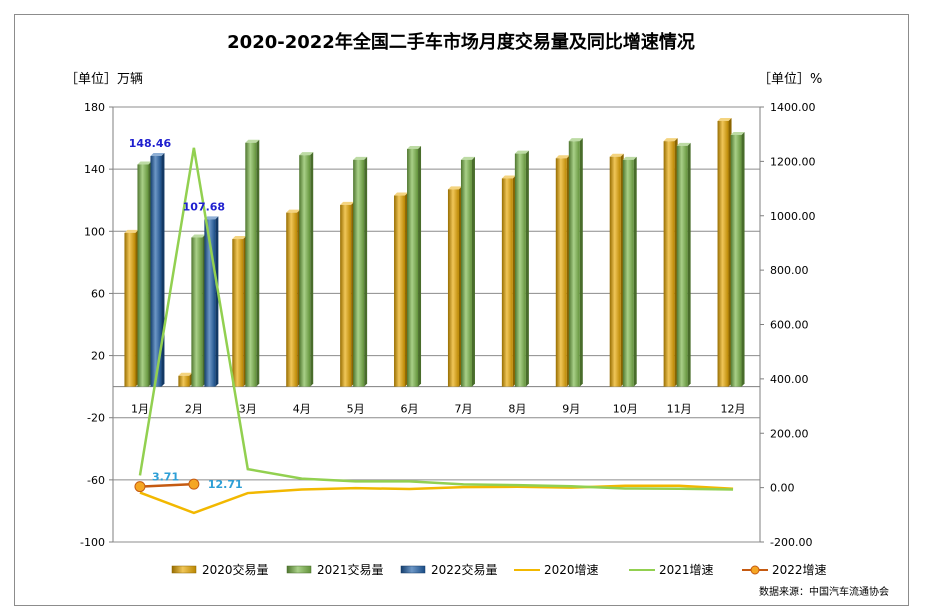 The width and height of the screenshot is (925, 612). I want to click on right-tick-label: 1400.00, so click(793, 107).